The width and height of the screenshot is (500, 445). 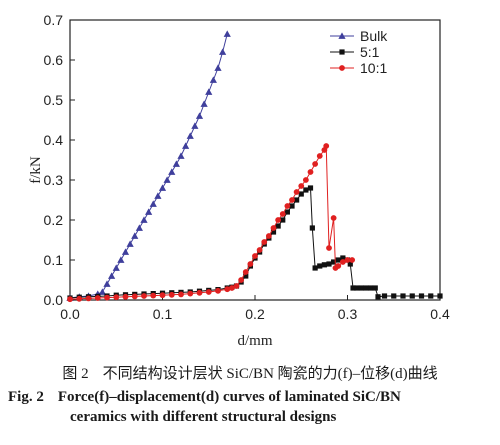 I want to click on x-tick-label: 0.4, so click(x=440, y=314).